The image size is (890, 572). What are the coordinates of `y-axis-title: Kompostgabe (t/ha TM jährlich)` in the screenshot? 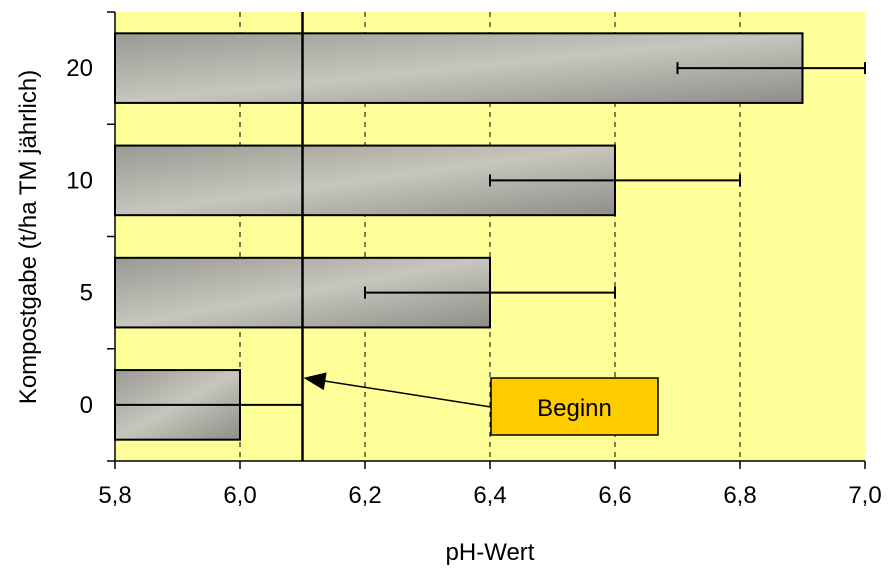 It's located at (28, 237).